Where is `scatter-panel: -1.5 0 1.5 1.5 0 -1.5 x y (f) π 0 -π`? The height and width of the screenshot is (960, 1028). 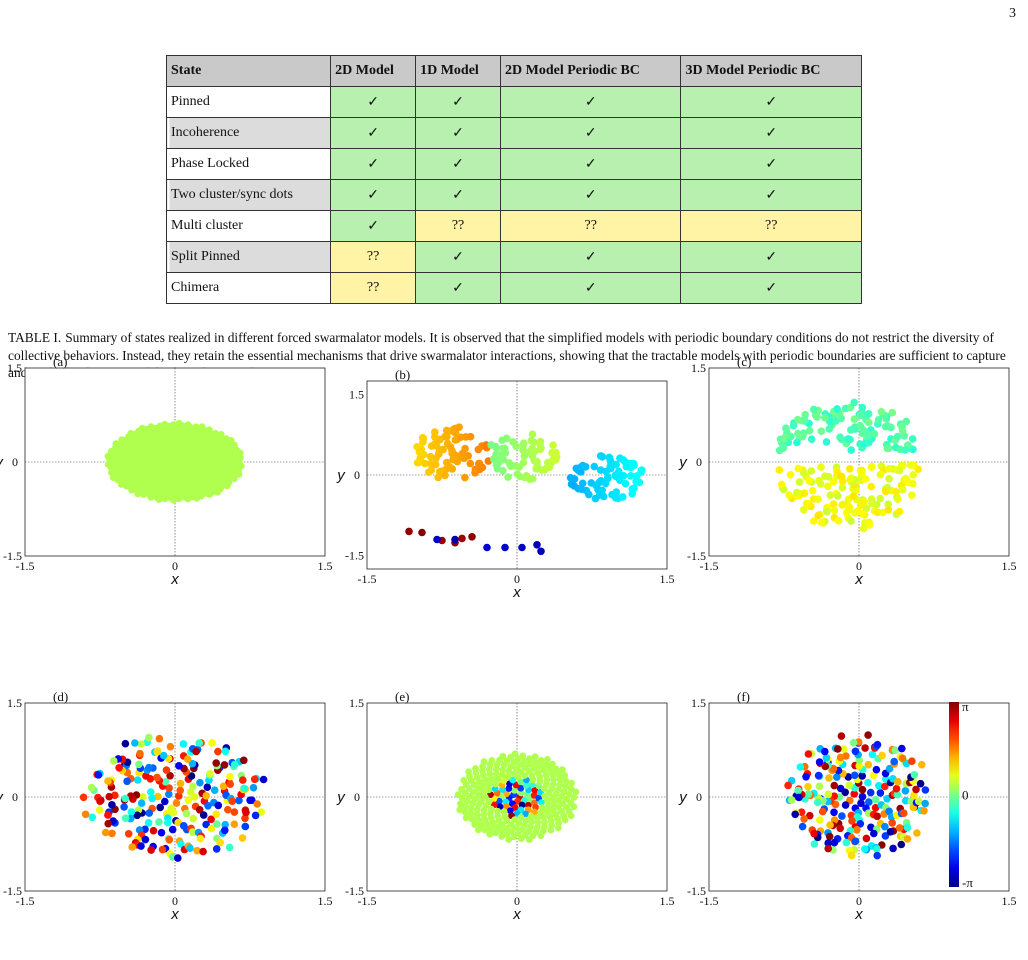 scatter-panel: -1.5 0 1.5 1.5 0 -1.5 x y (f) π 0 -π is located at coordinates (847, 806).